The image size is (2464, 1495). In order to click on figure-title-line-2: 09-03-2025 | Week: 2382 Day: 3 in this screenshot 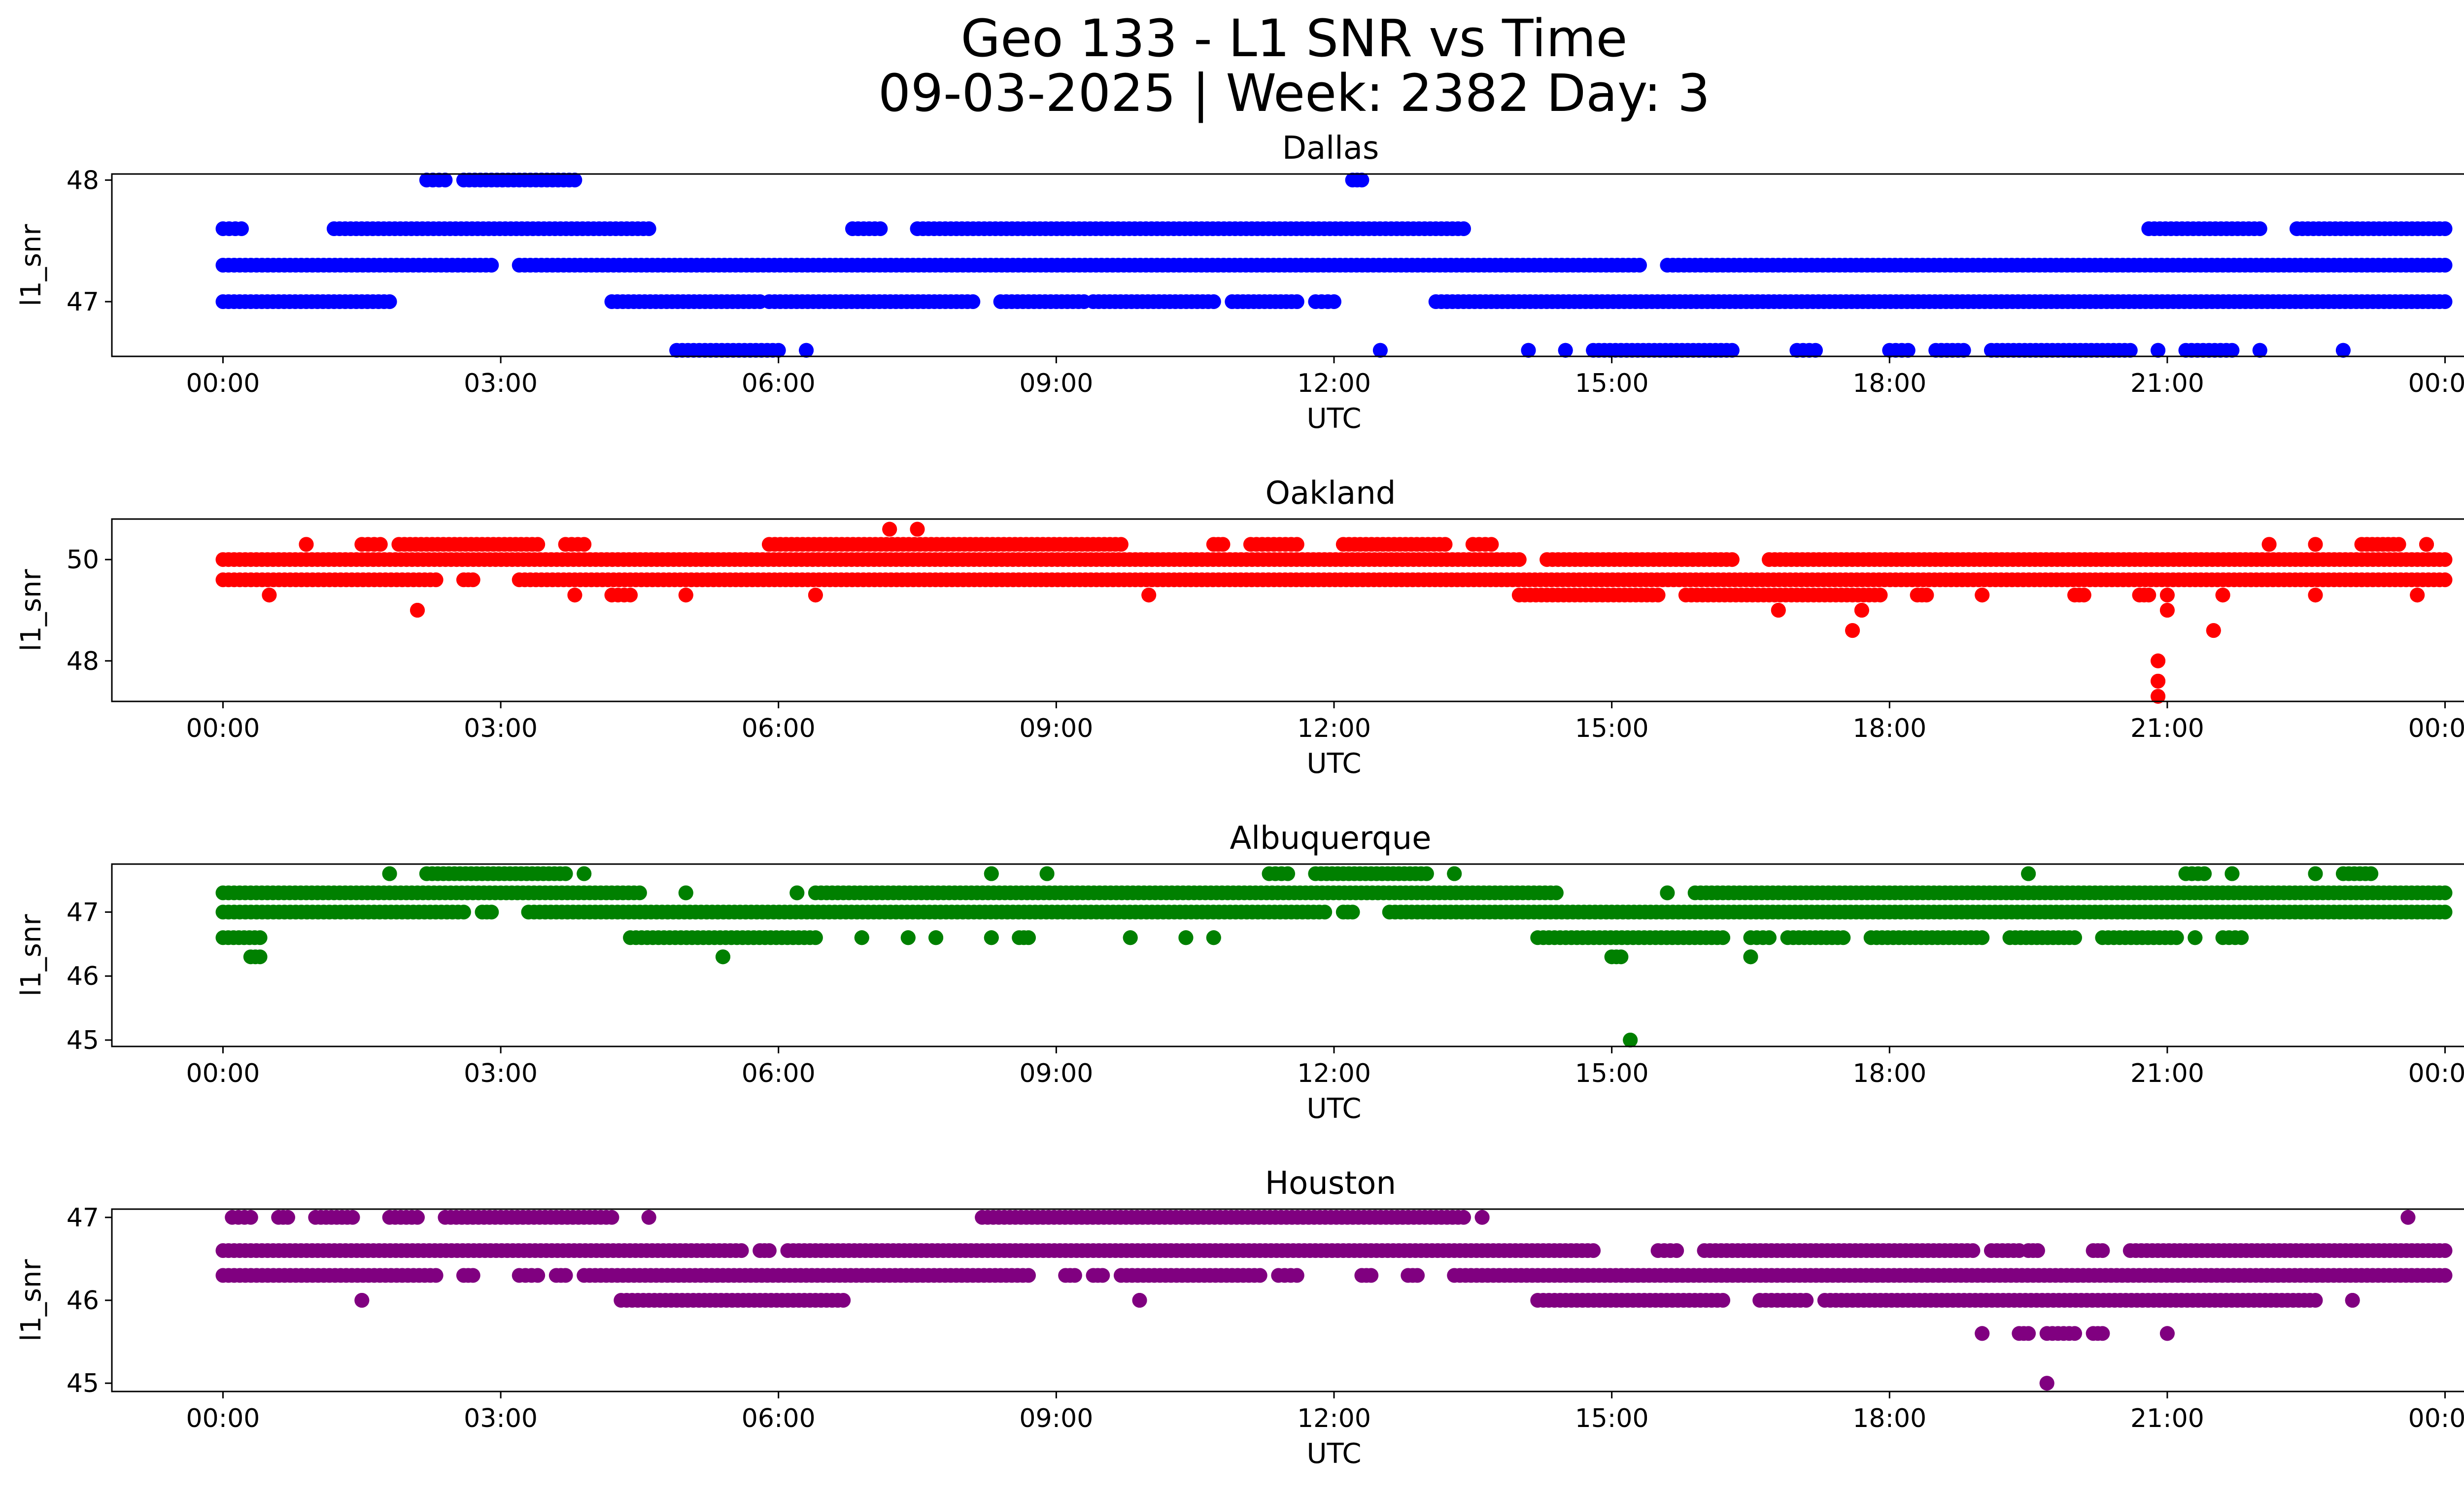, I will do `click(1294, 93)`.